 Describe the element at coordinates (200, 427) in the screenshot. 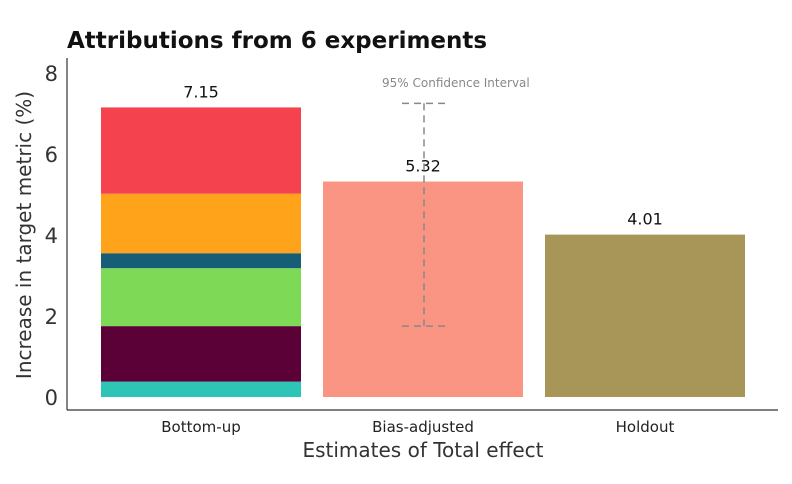

I see `x-tick-label: Bottom-up` at that location.